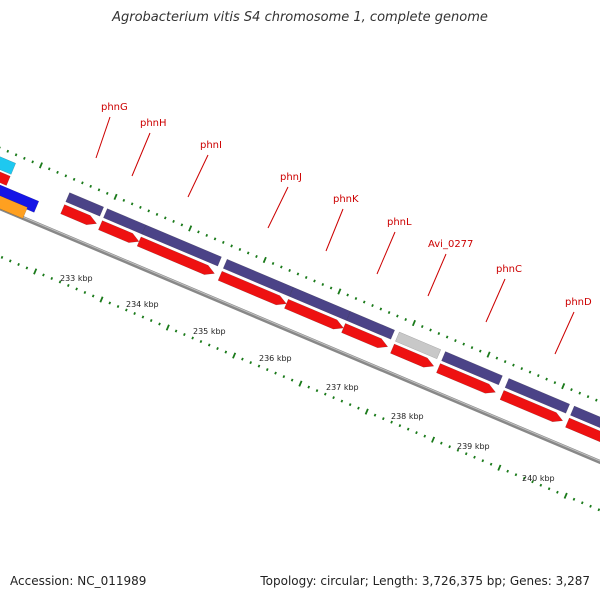  What do you see at coordinates (114, 107) in the screenshot?
I see `gene-label: phnG` at bounding box center [114, 107].